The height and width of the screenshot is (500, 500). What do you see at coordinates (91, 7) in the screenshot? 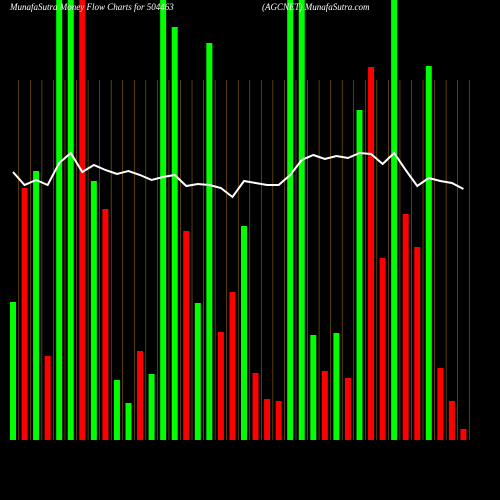
I see `chart-title: MunafaSutra Money Flow Charts for 504463` at bounding box center [91, 7].